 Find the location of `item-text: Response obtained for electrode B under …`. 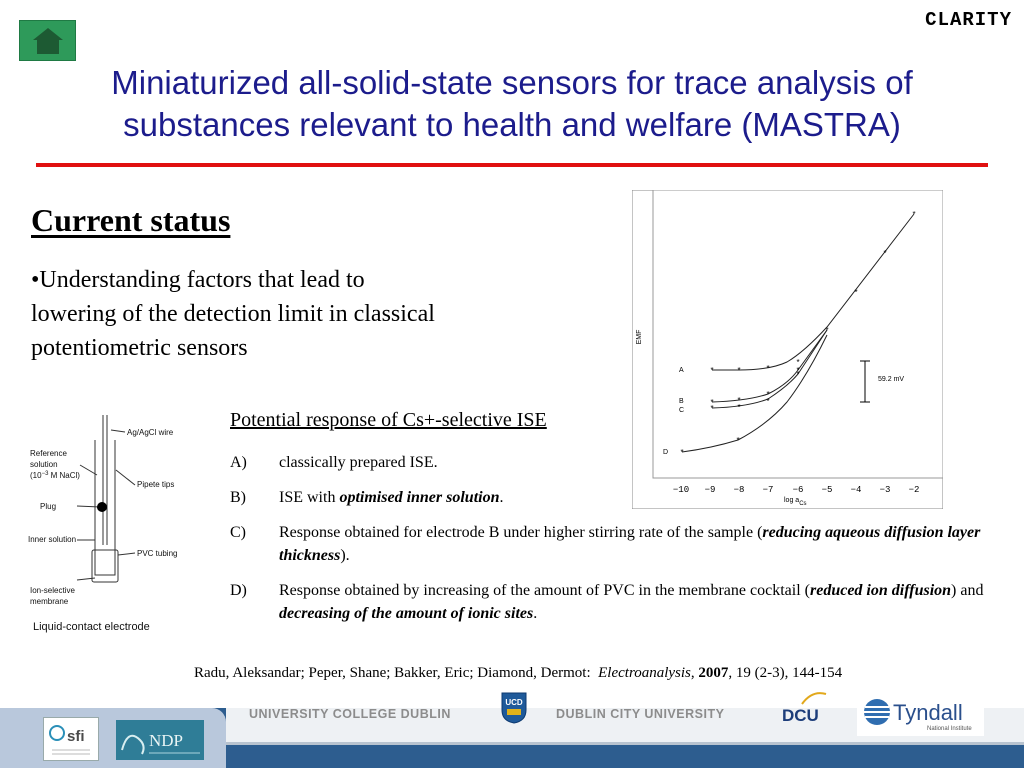

item-text: Response obtained for electrode B under … is located at coordinates (630, 544).